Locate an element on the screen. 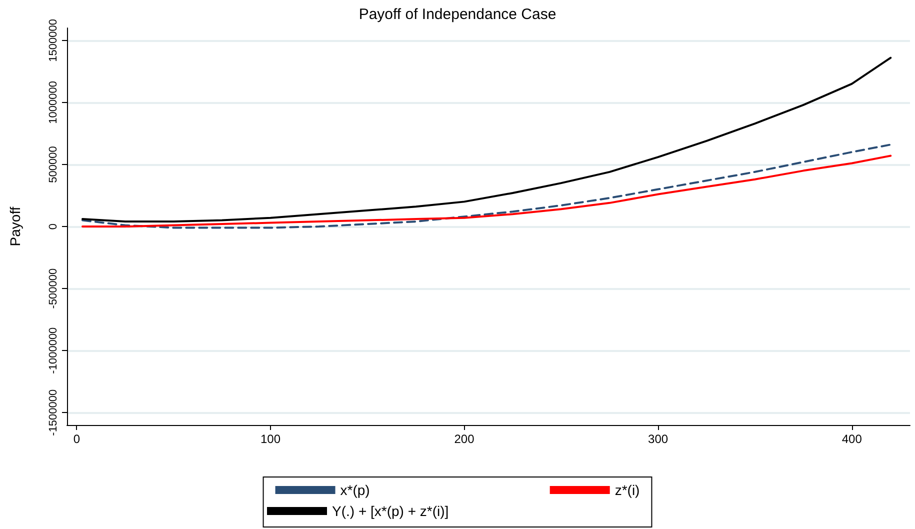 The height and width of the screenshot is (529, 915). y-tick-label: -1000000 is located at coordinates (54, 350).